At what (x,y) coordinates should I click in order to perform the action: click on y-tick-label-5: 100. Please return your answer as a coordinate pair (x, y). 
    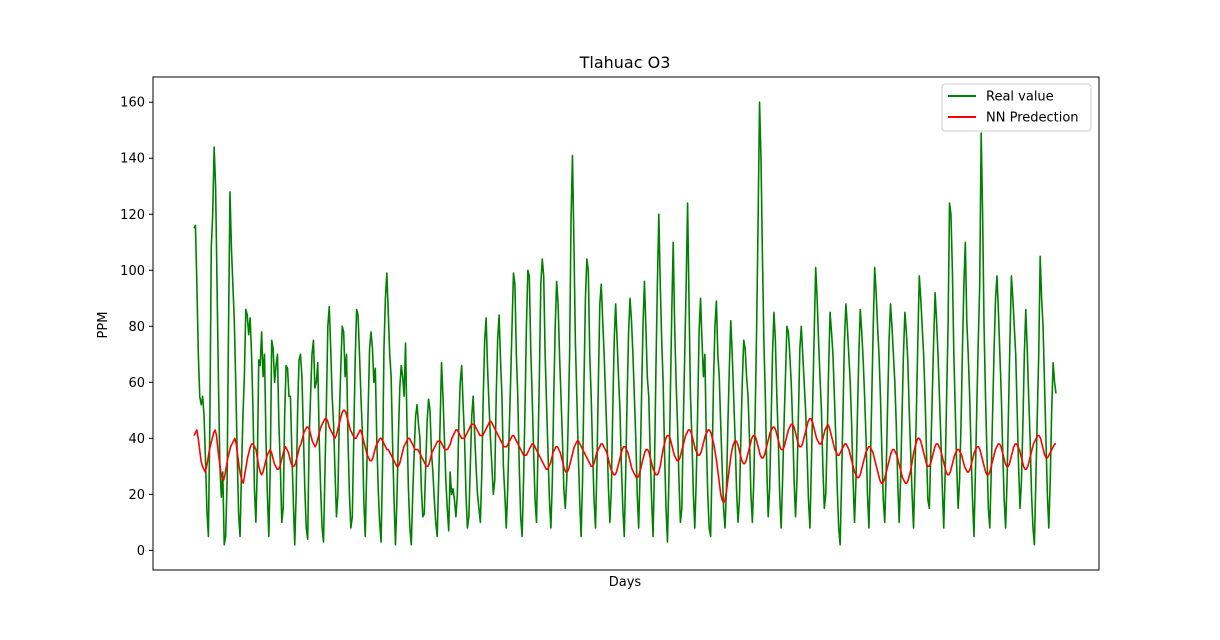
    Looking at the image, I should click on (132, 271).